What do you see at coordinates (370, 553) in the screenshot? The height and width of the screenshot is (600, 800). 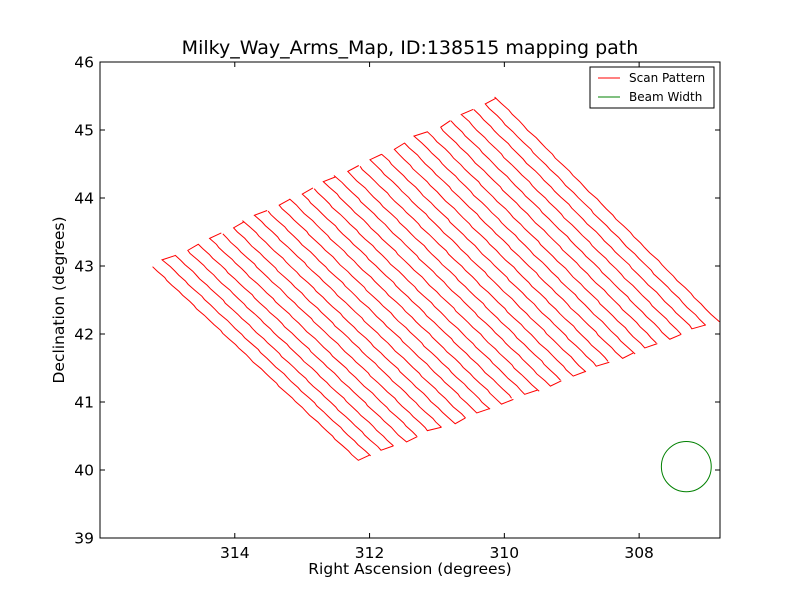 I see `x-tick-label: 312` at bounding box center [370, 553].